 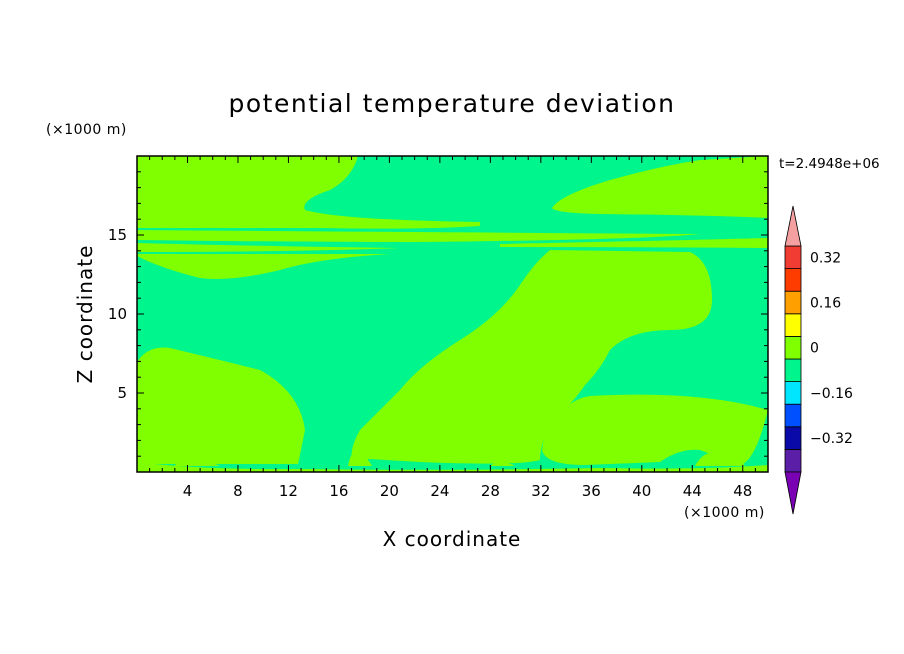 What do you see at coordinates (540, 491) in the screenshot?
I see `x-tick-label: 32` at bounding box center [540, 491].